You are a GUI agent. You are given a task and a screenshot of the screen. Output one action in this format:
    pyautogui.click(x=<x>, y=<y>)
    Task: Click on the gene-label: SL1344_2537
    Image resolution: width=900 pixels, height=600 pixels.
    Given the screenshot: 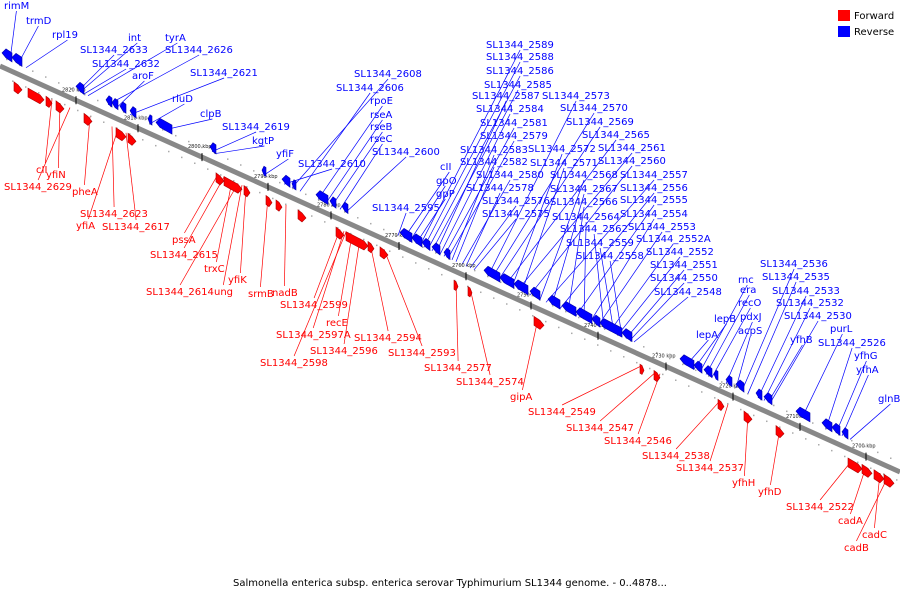 What is the action you would take?
    pyautogui.click(x=710, y=468)
    